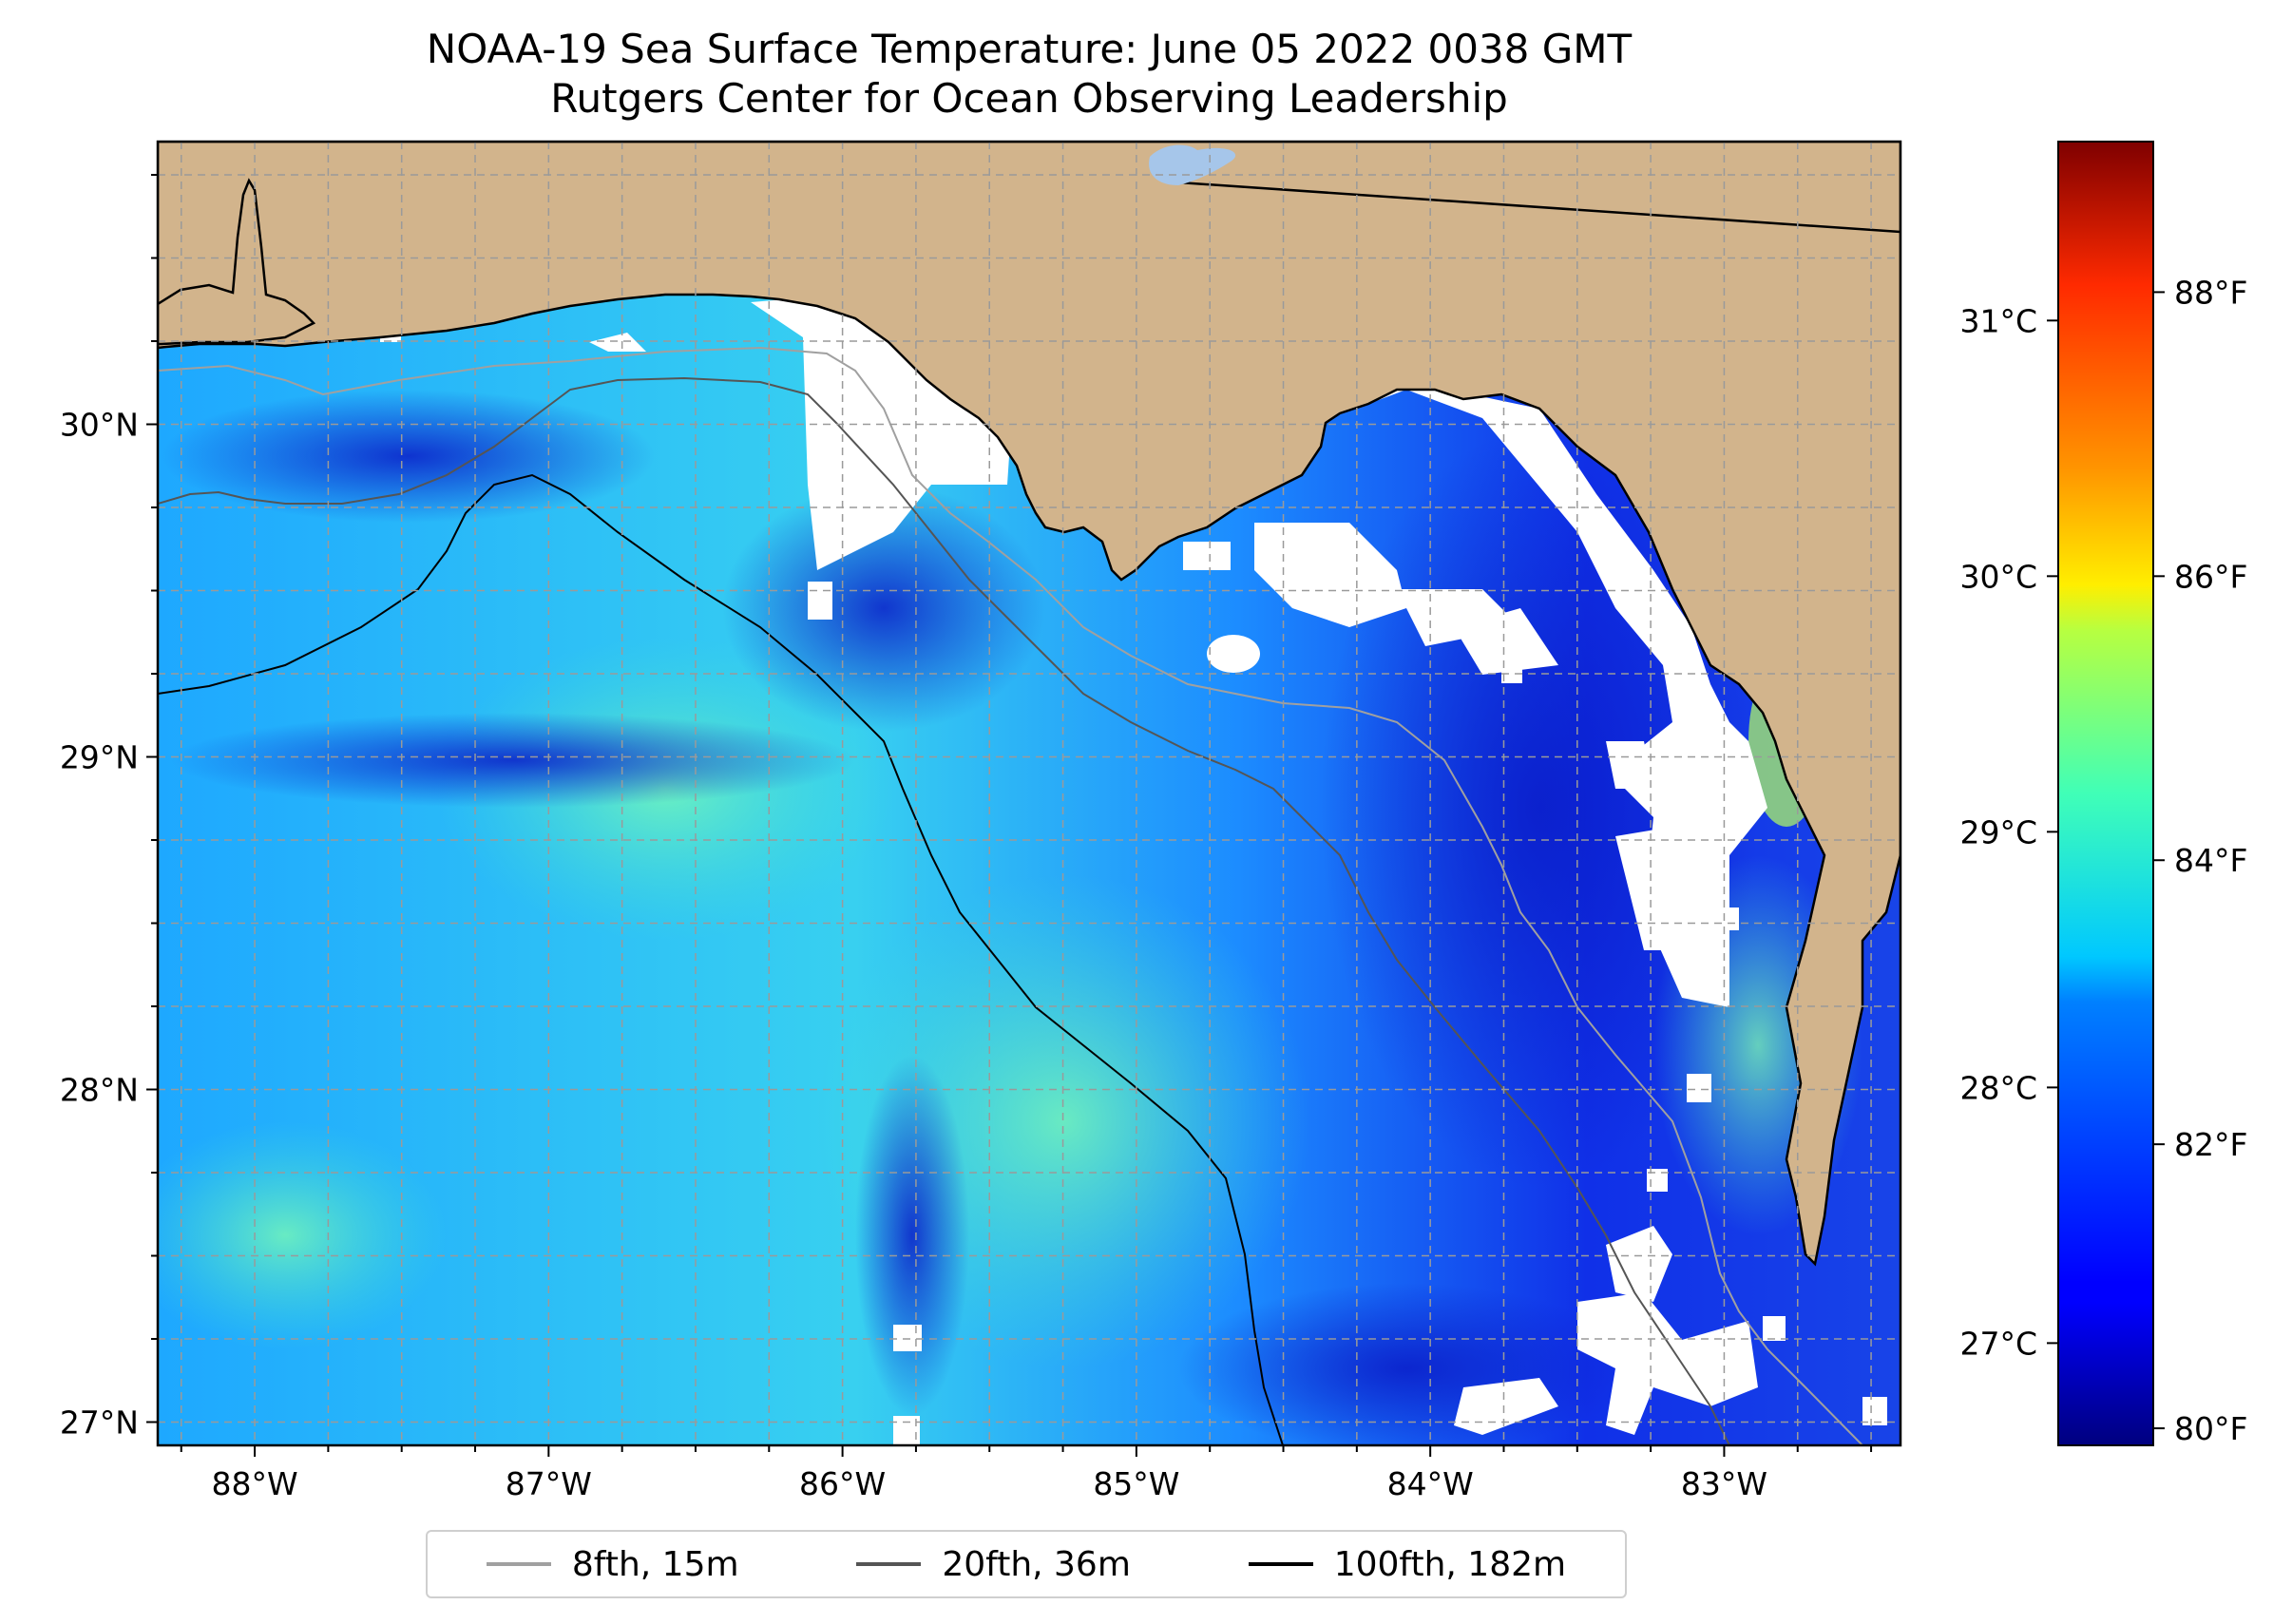  I want to click on isobath-legend: 8fth, 15m 20fth, 36m 100fth, 182m, so click(1026, 1564).